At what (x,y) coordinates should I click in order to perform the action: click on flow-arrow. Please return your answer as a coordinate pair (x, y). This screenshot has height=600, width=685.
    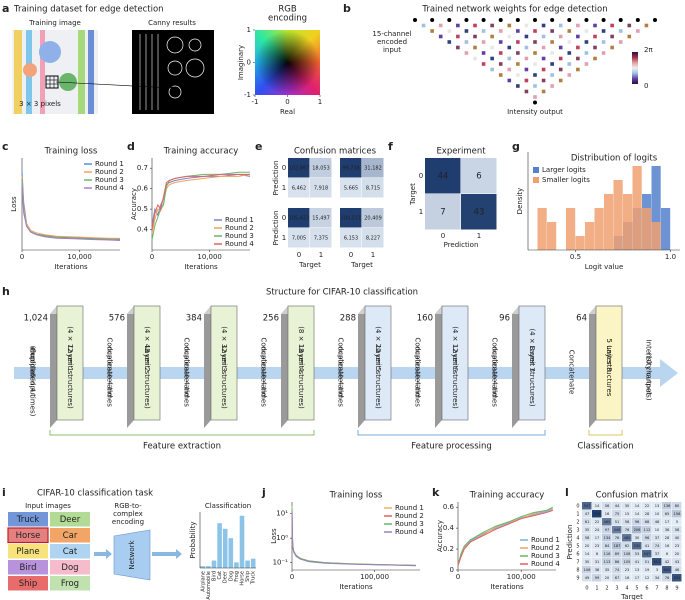
    Looking at the image, I should click on (669, 373).